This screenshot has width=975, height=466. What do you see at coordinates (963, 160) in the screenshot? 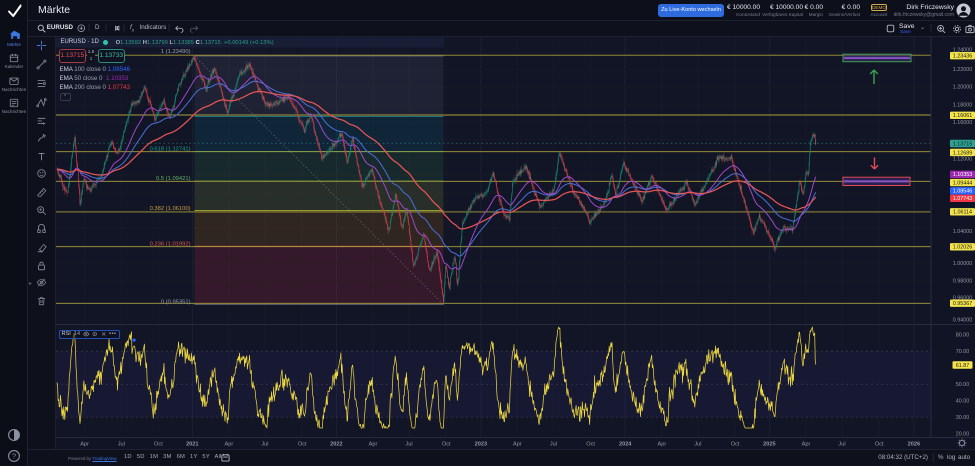
I see `svg-text: 1.12000` at bounding box center [963, 160].